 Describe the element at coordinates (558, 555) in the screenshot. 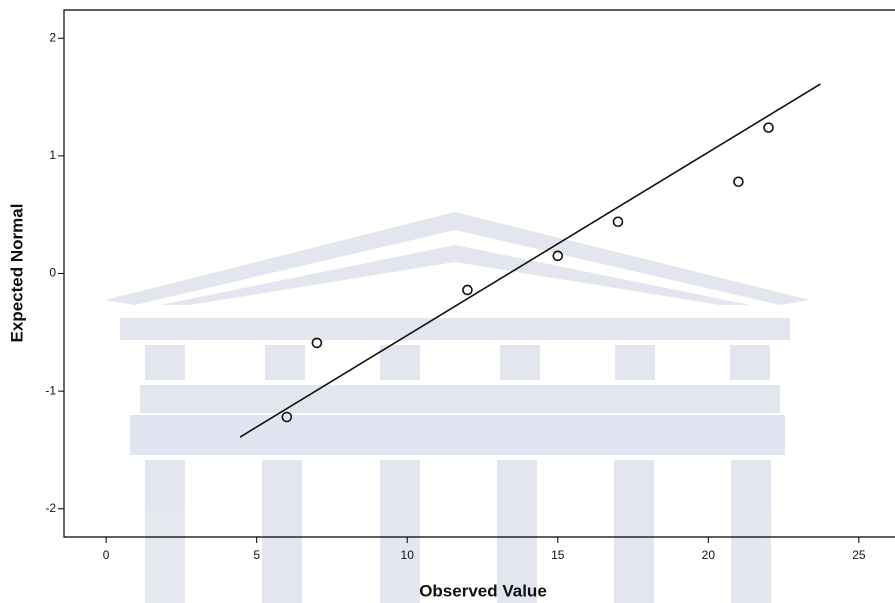

I see `x-tick-label: 15` at that location.